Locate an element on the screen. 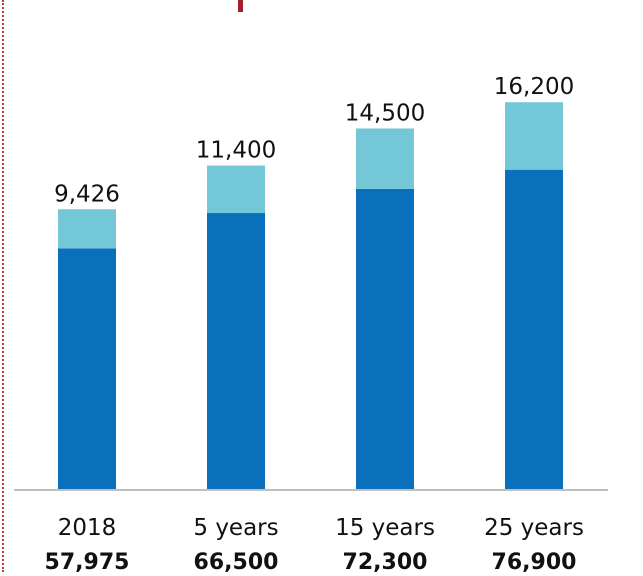  category-total-label: 66,500 is located at coordinates (236, 561).